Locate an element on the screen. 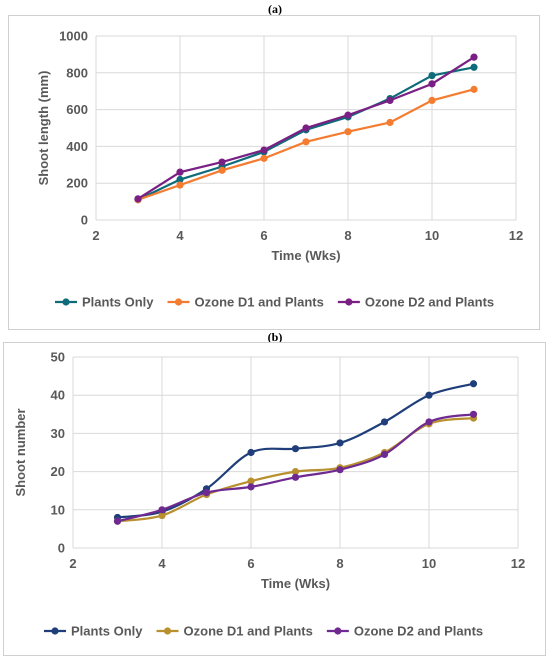  chart-b-ytick-label: 10 is located at coordinates (58, 509).